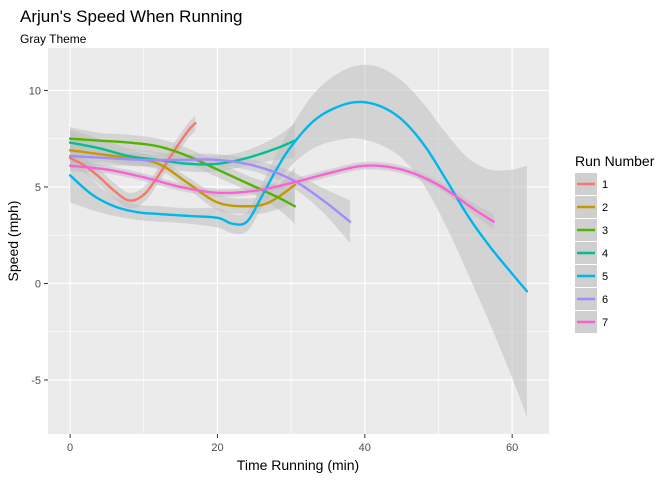 This screenshot has height=485, width=672. I want to click on y-tick-label: 10, so click(35, 91).